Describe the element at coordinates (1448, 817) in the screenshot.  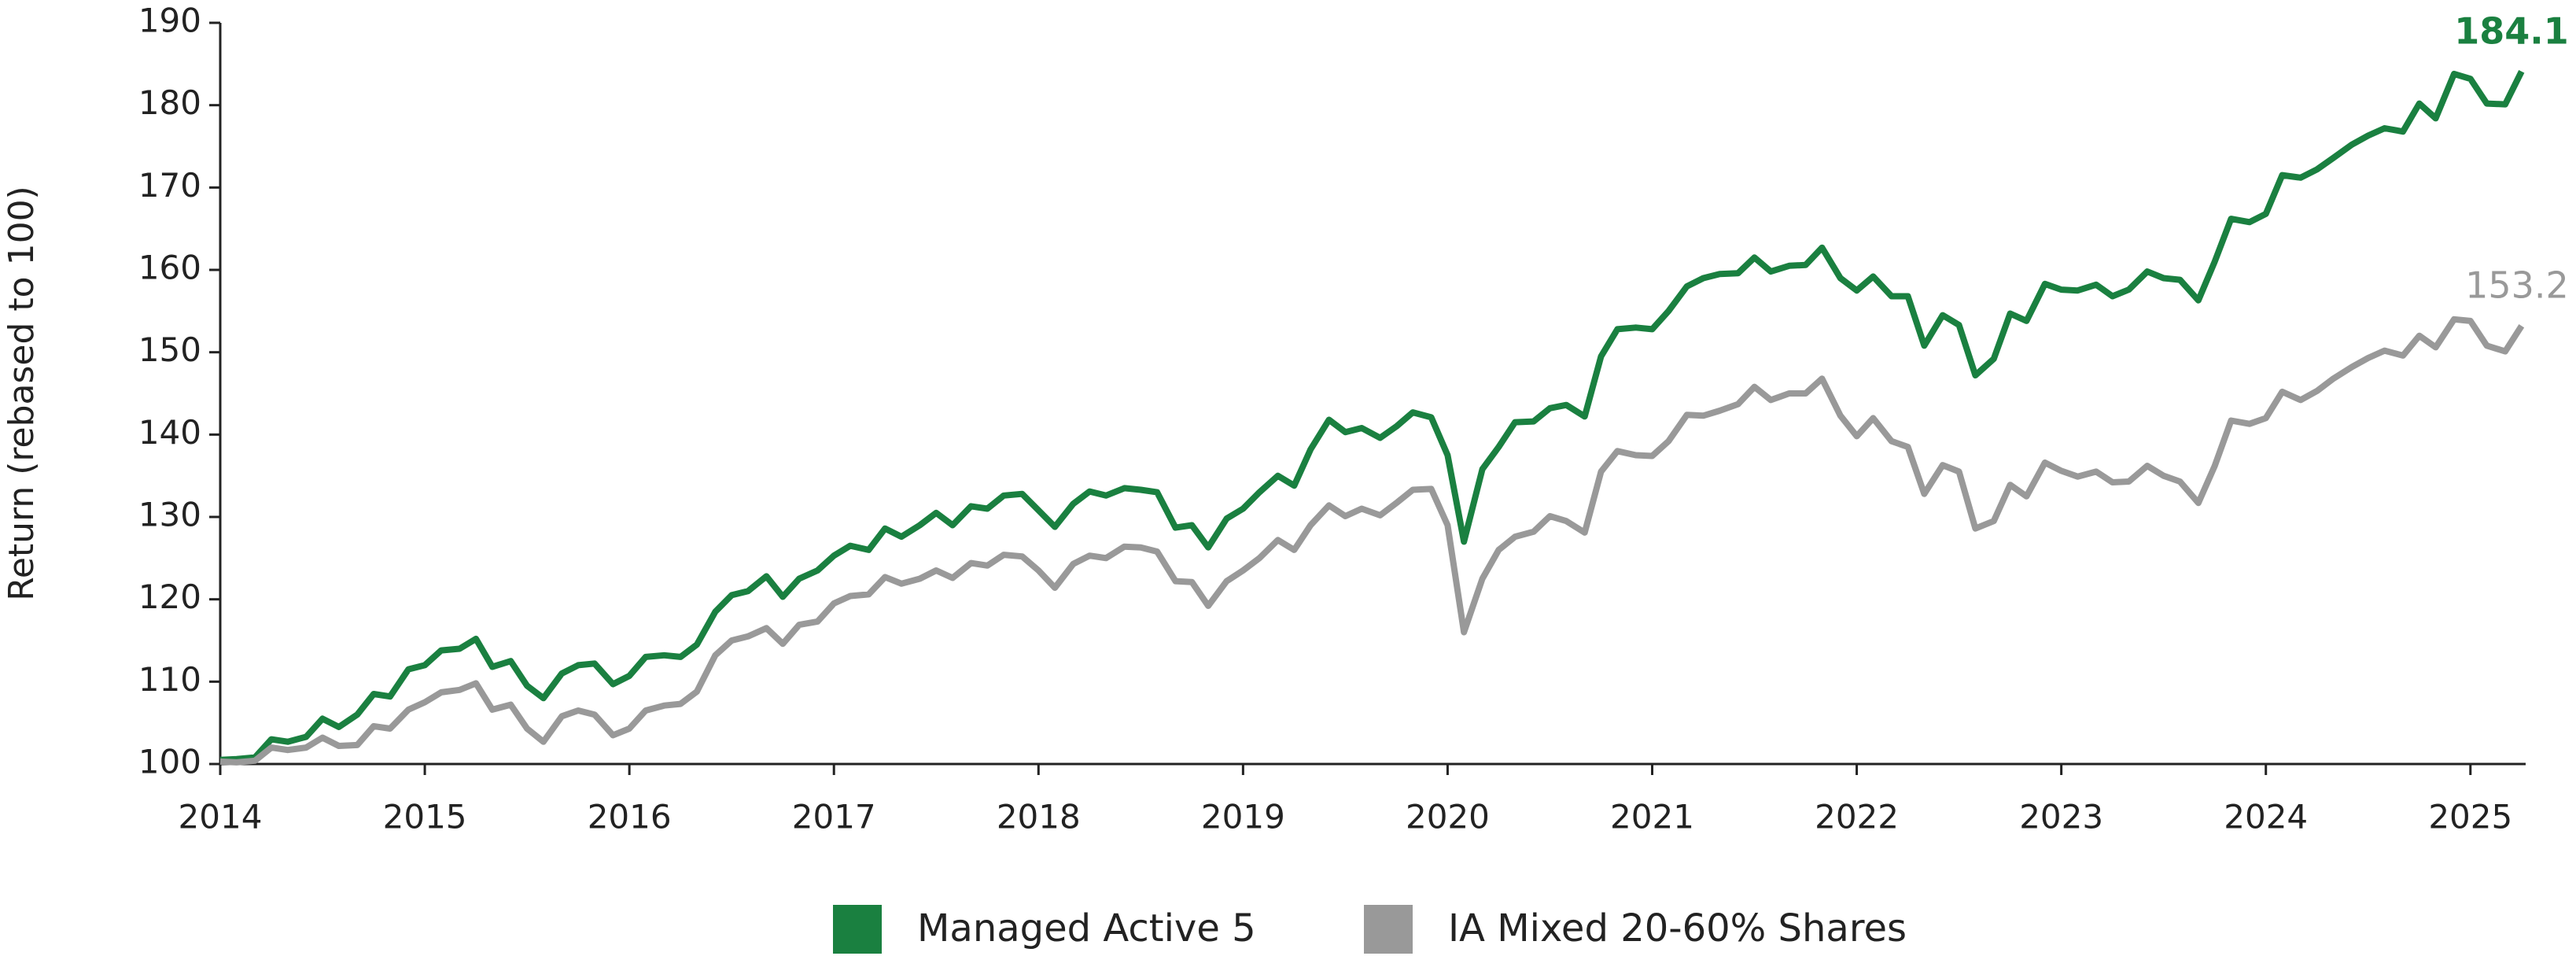
I see `x-tick-label: 2020` at that location.